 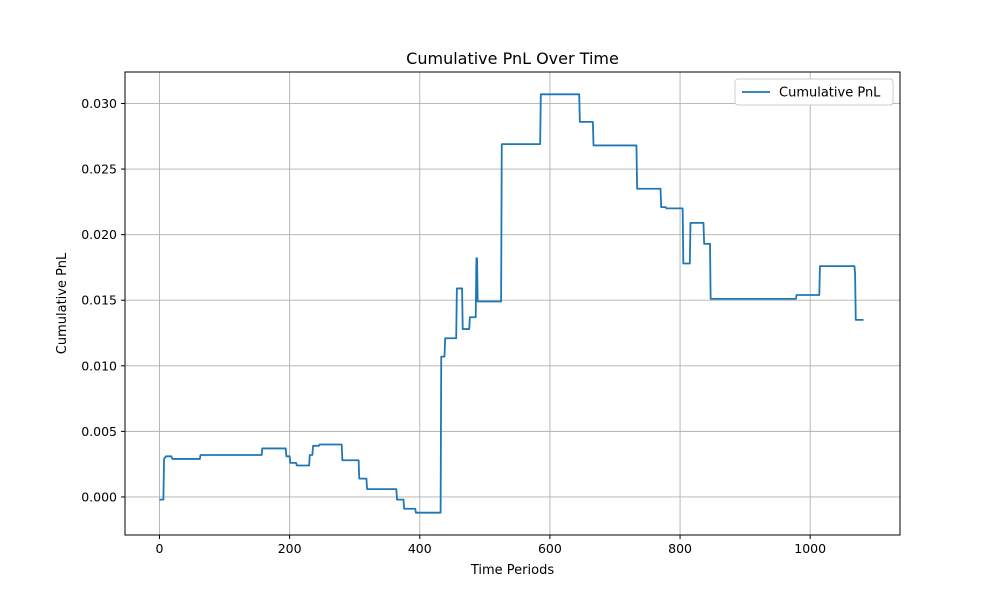 I want to click on legend-box, so click(x=814, y=92).